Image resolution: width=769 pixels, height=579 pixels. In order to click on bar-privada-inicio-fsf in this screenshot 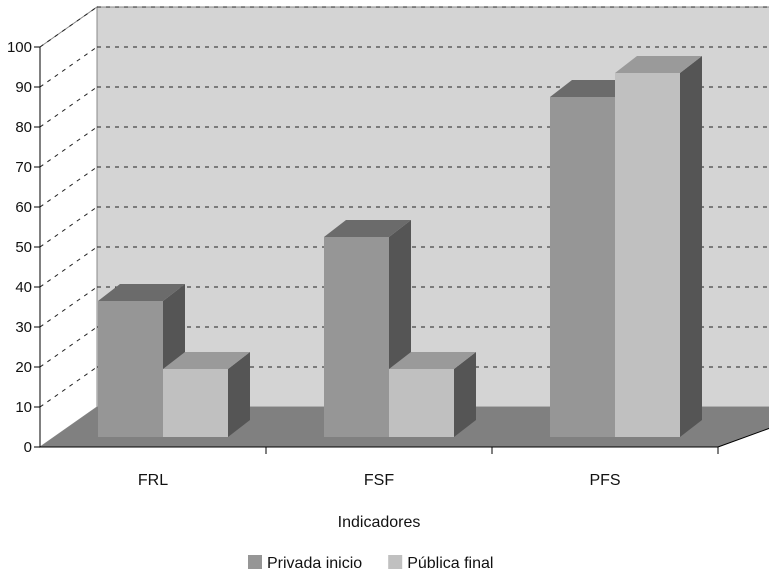, I will do `click(356, 337)`.